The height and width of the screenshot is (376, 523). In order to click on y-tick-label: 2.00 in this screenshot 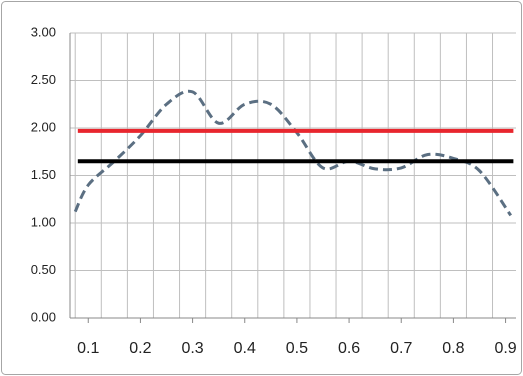, I will do `click(43, 126)`.